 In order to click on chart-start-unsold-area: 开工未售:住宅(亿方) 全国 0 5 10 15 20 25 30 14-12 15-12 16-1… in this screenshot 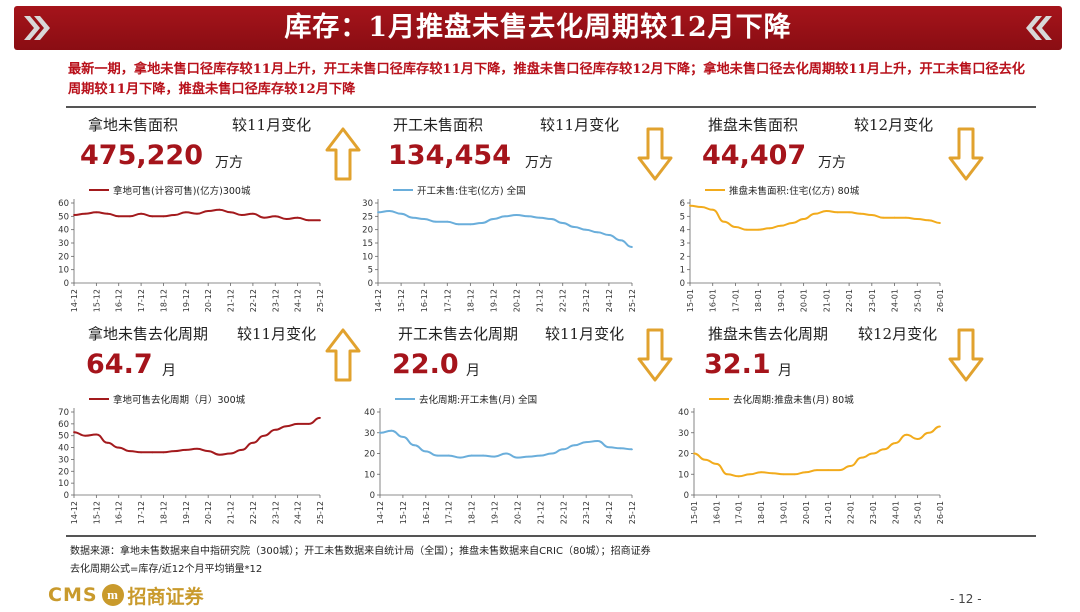, I will do `click(499, 248)`.